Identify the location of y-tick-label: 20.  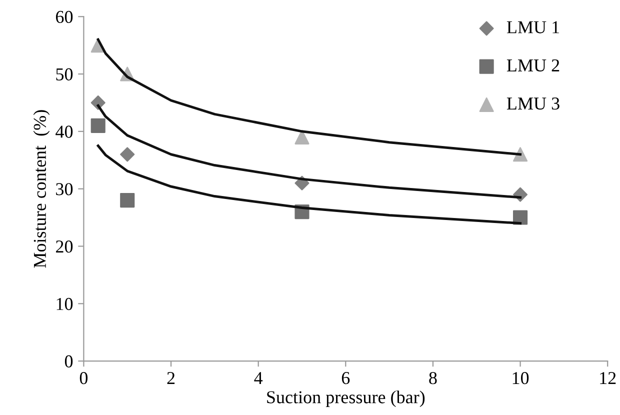
(64, 246).